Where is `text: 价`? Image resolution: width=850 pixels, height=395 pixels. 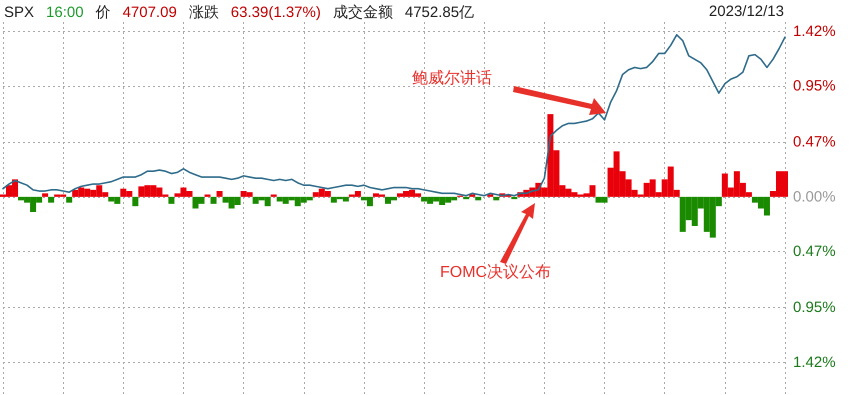 text: 价 is located at coordinates (103, 12).